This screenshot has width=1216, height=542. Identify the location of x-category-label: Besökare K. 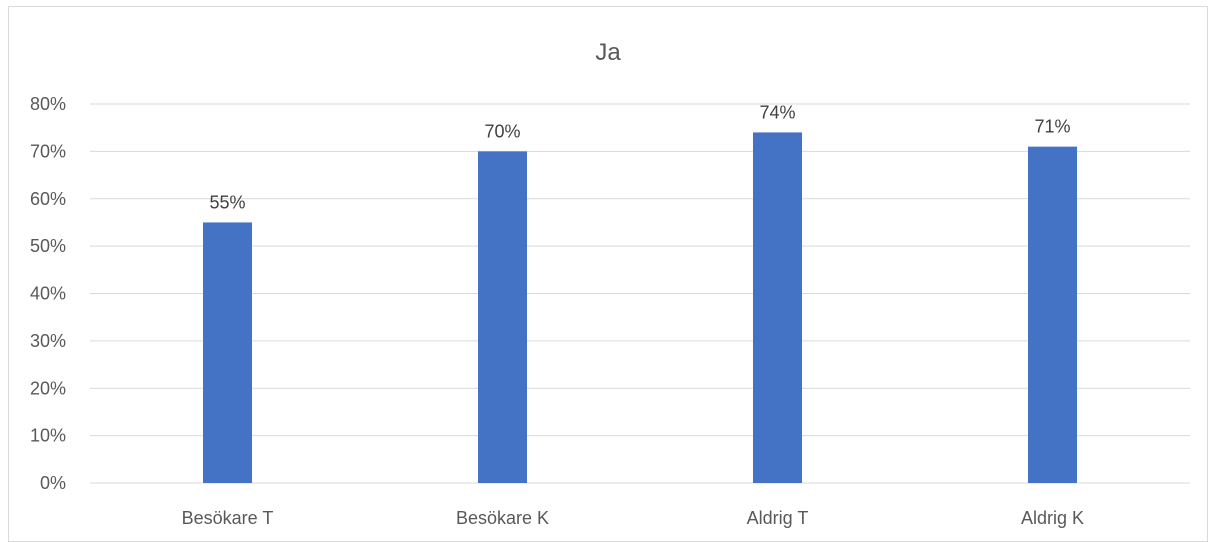
(502, 518).